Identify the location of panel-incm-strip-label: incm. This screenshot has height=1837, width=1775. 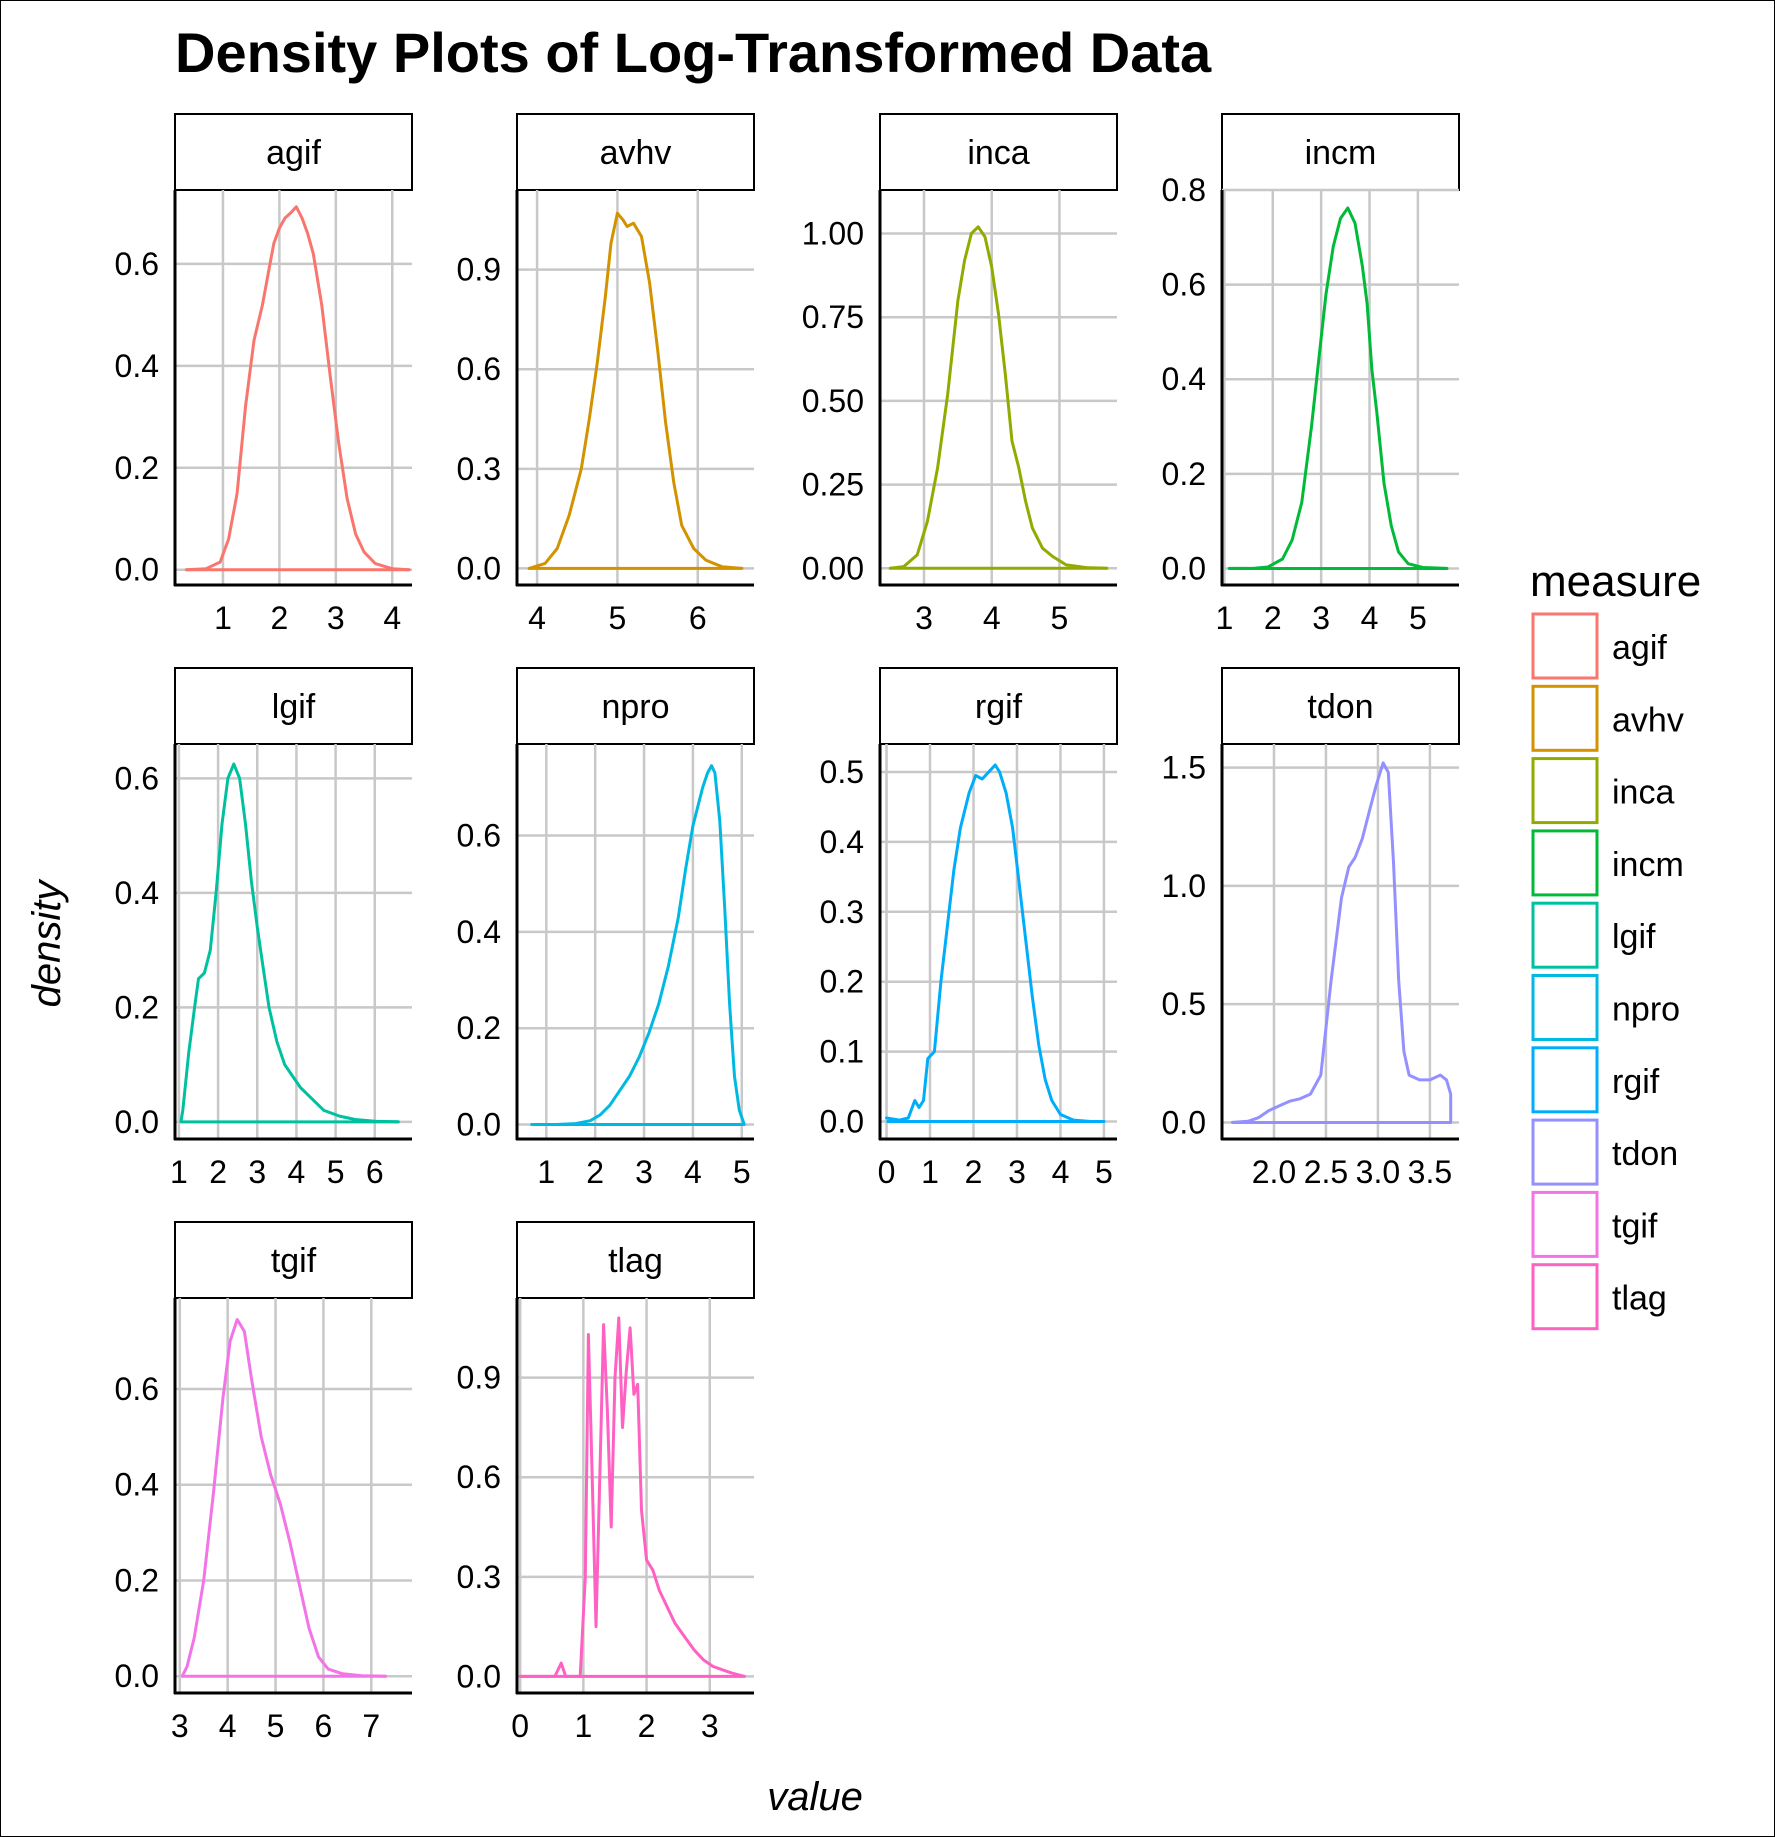
(1341, 153).